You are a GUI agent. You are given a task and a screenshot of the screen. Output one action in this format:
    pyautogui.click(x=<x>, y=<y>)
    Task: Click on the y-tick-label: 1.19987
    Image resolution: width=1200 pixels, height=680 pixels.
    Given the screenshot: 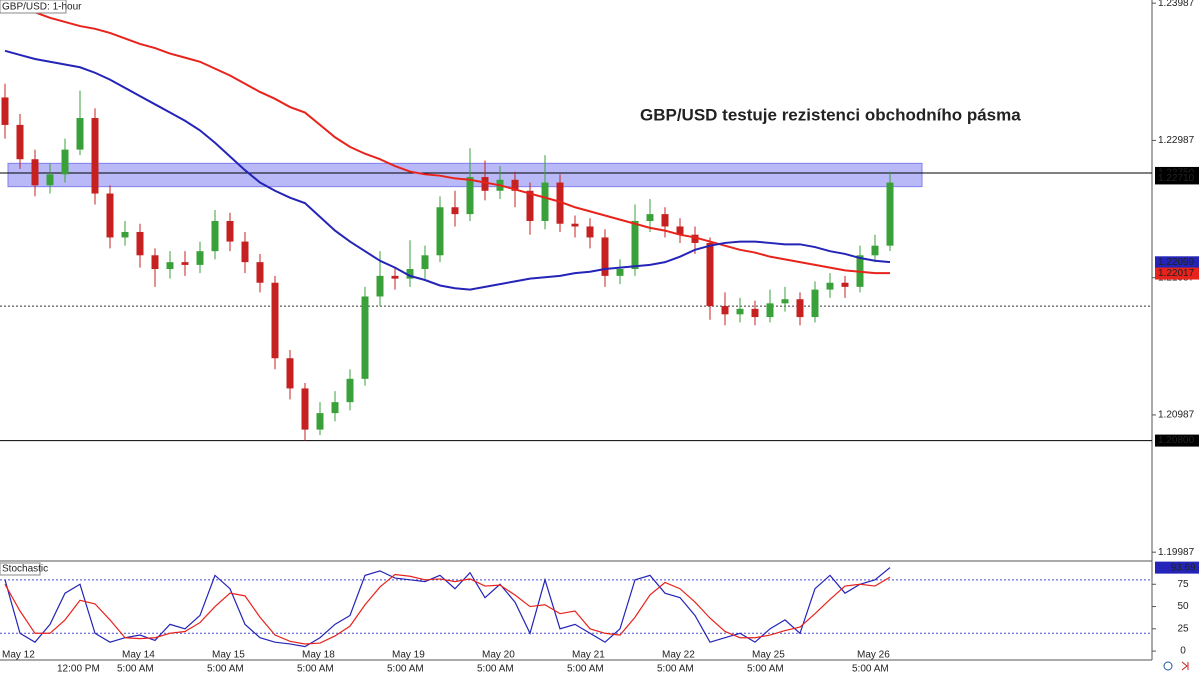 What is the action you would take?
    pyautogui.click(x=1176, y=552)
    